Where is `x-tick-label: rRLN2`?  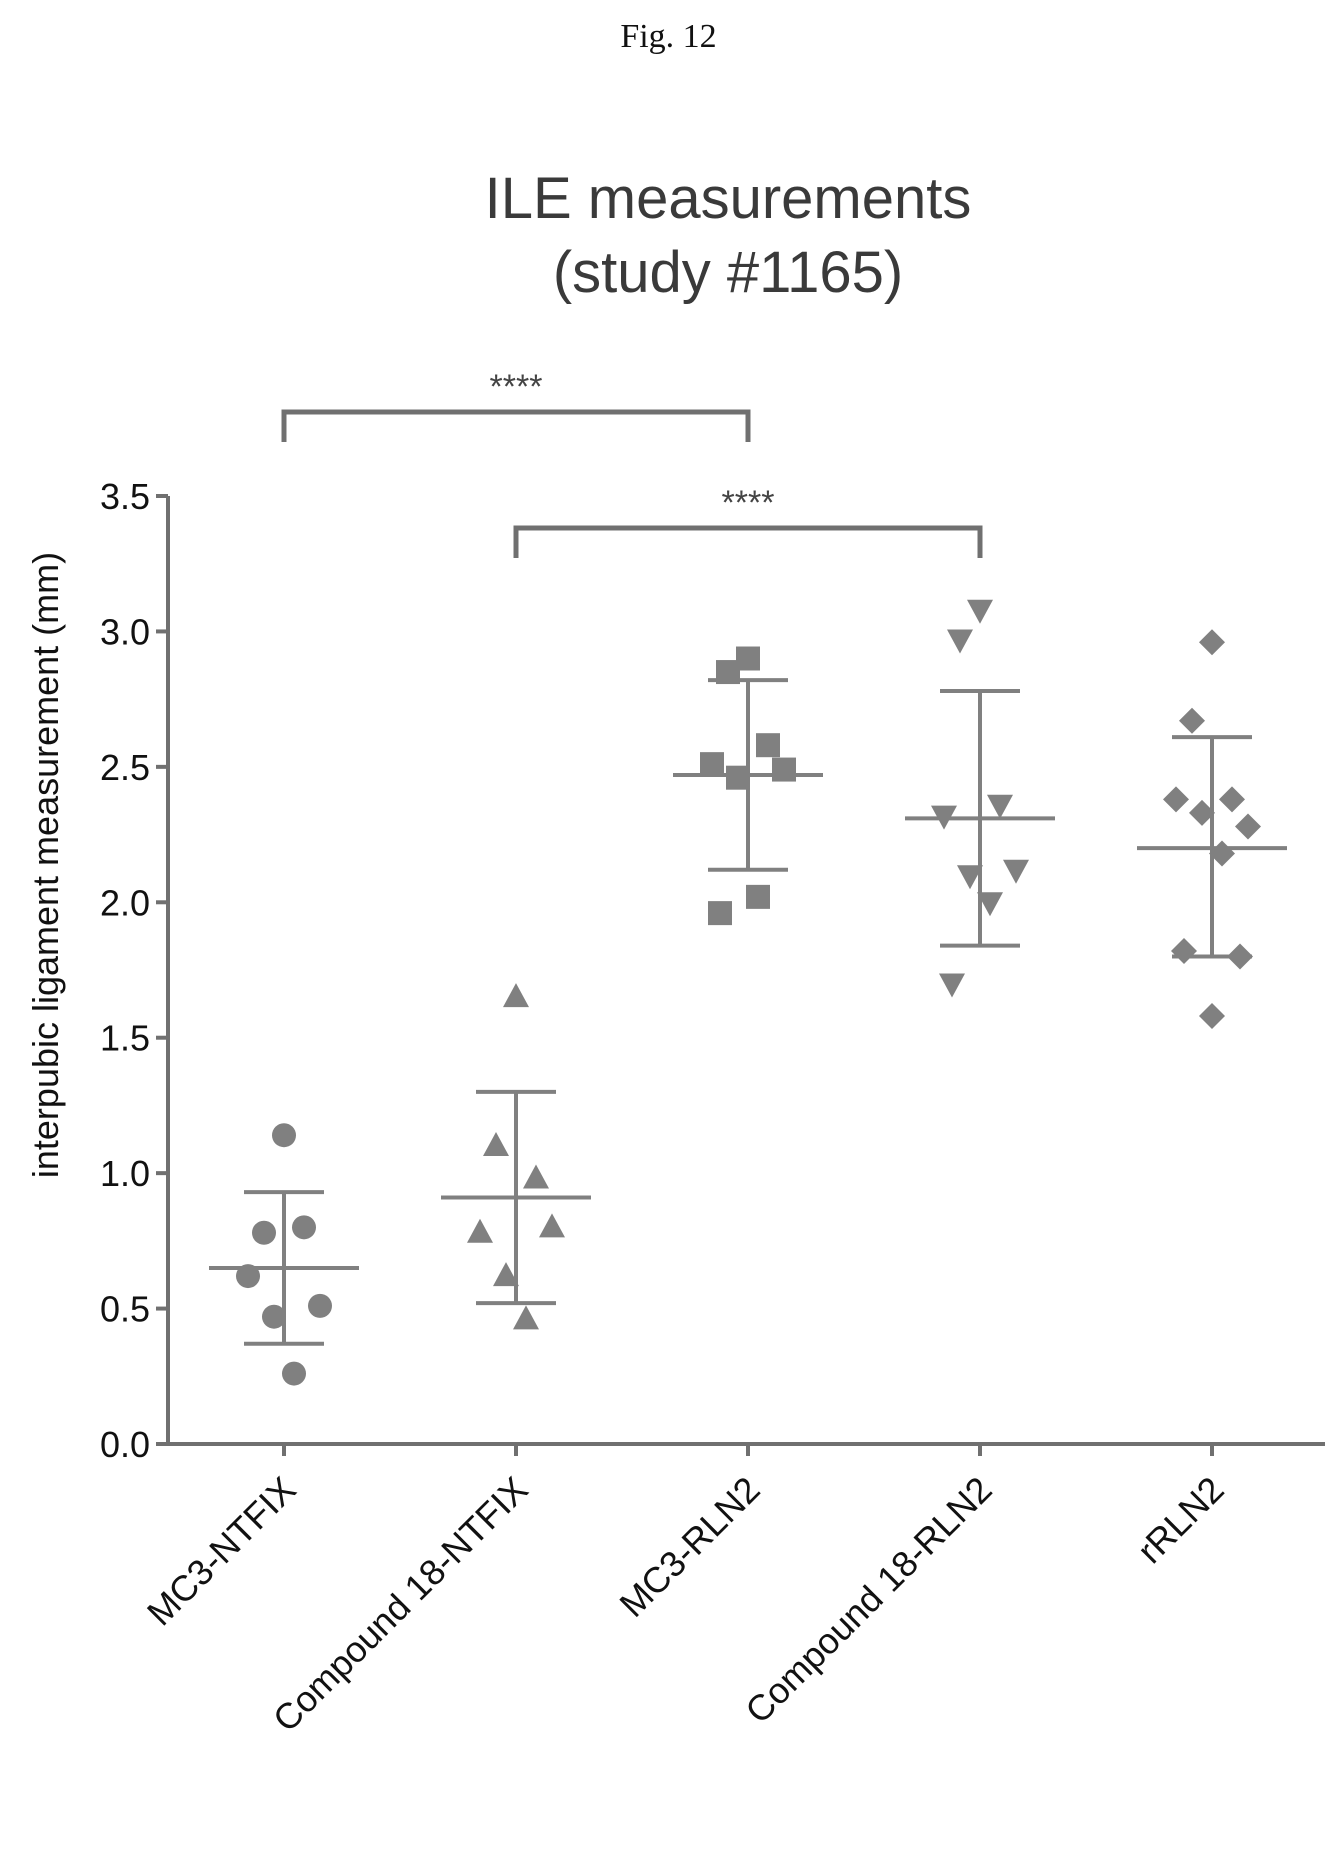
x-tick-label: rRLN2 is located at coordinates (1180, 1520).